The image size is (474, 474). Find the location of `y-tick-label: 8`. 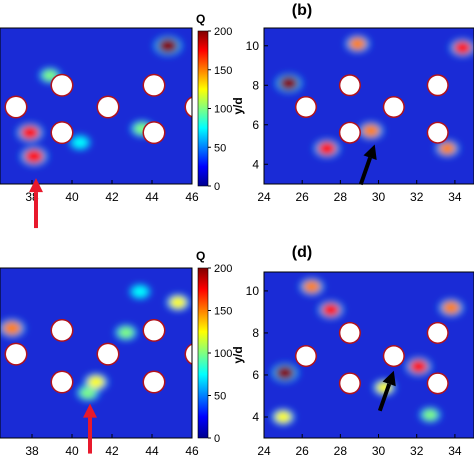

y-tick-label: 8 is located at coordinates (255, 85).